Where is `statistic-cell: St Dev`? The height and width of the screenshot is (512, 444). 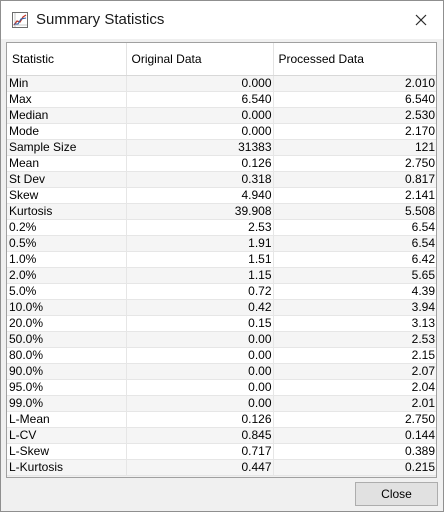 statistic-cell: St Dev is located at coordinates (67, 179).